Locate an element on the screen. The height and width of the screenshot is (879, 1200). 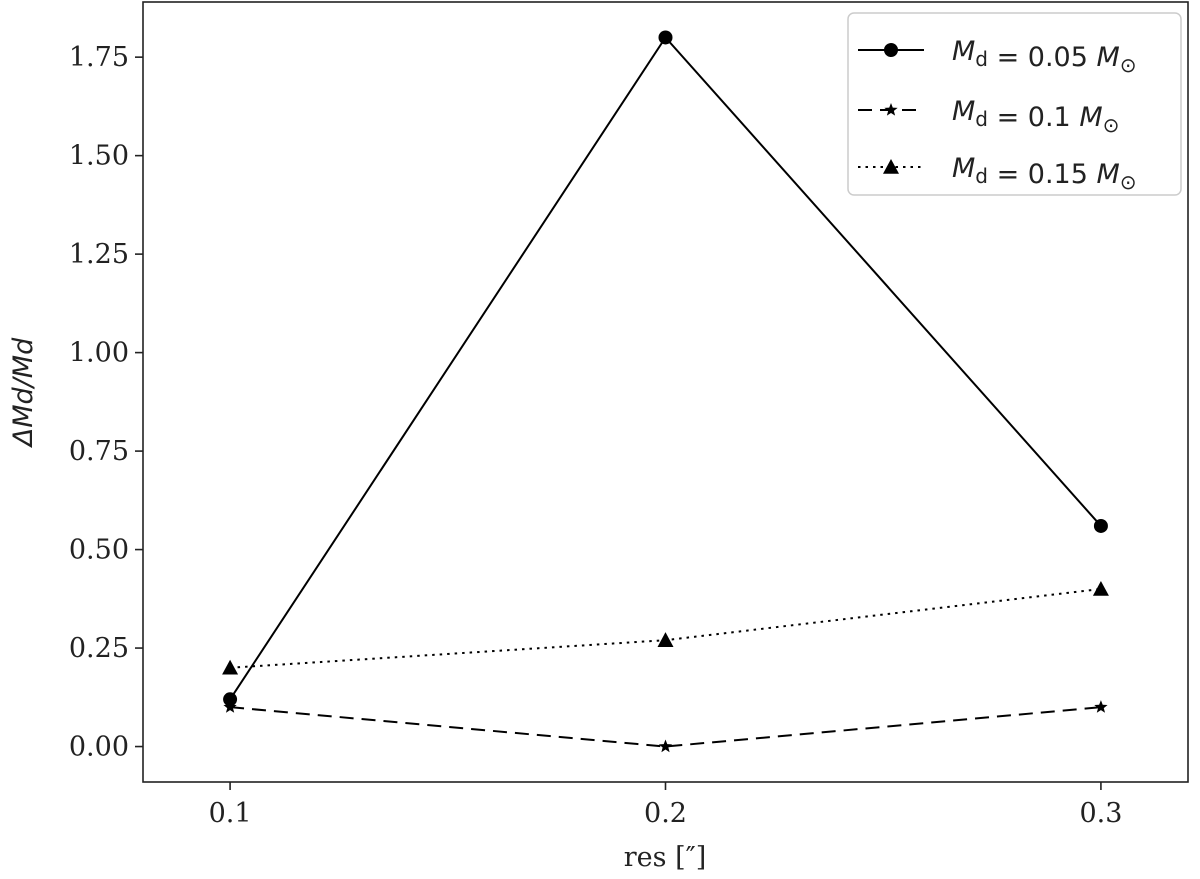
legend-entry: Md = 0.05 M⊙ is located at coordinates (997, 56).